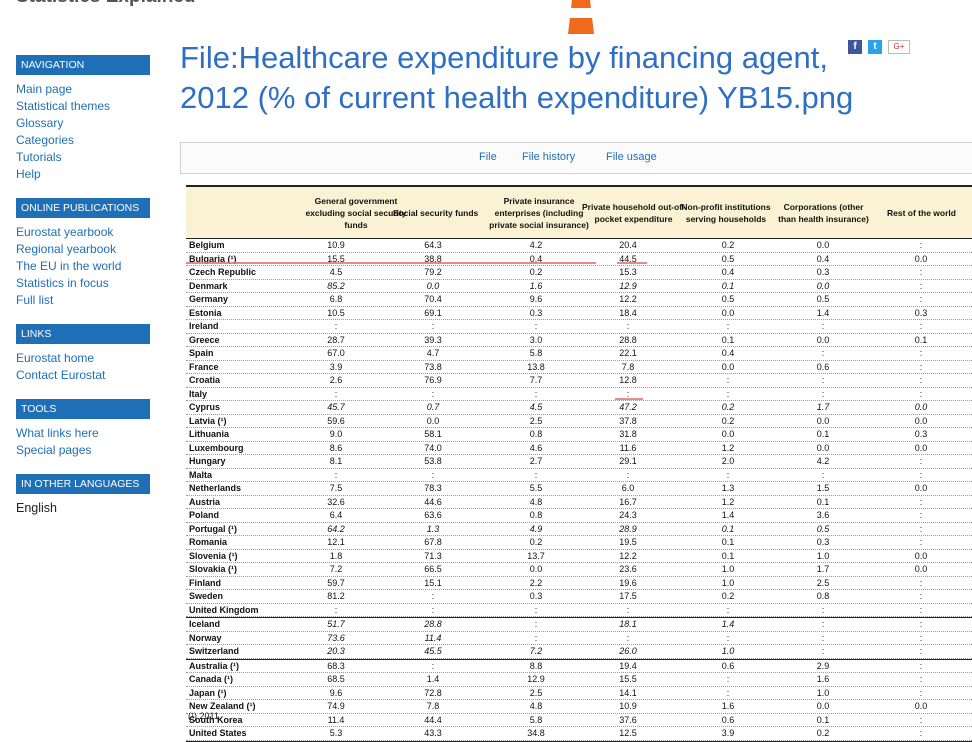  Describe the element at coordinates (208, 542) in the screenshot. I see `row-country-label: Romania` at that location.